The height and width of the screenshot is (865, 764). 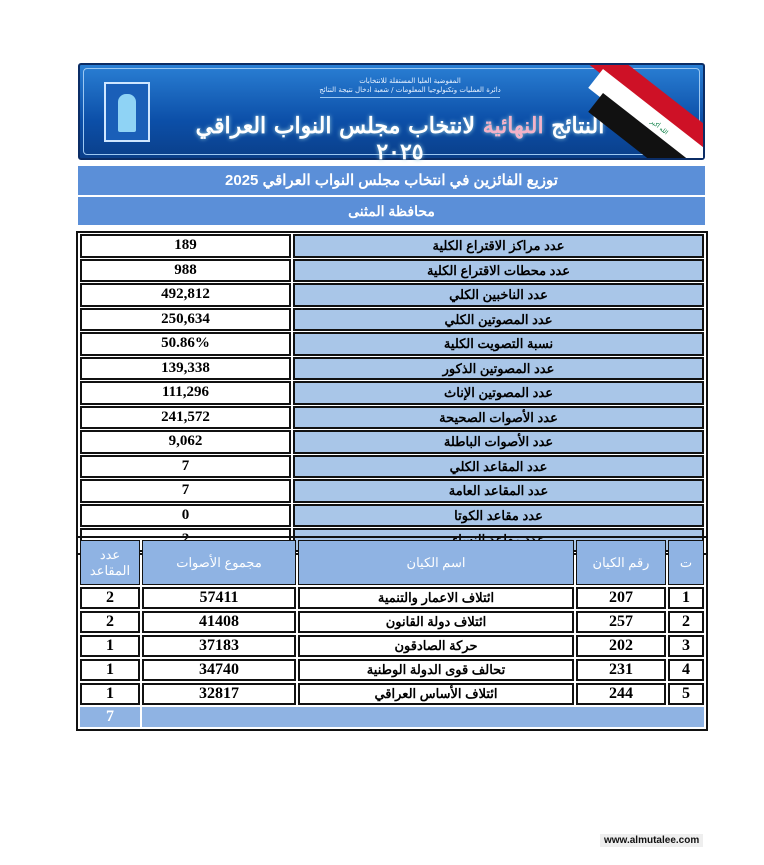 I want to click on stat-row: 250,634 عدد المصوتين الكلي, so click(x=392, y=319).